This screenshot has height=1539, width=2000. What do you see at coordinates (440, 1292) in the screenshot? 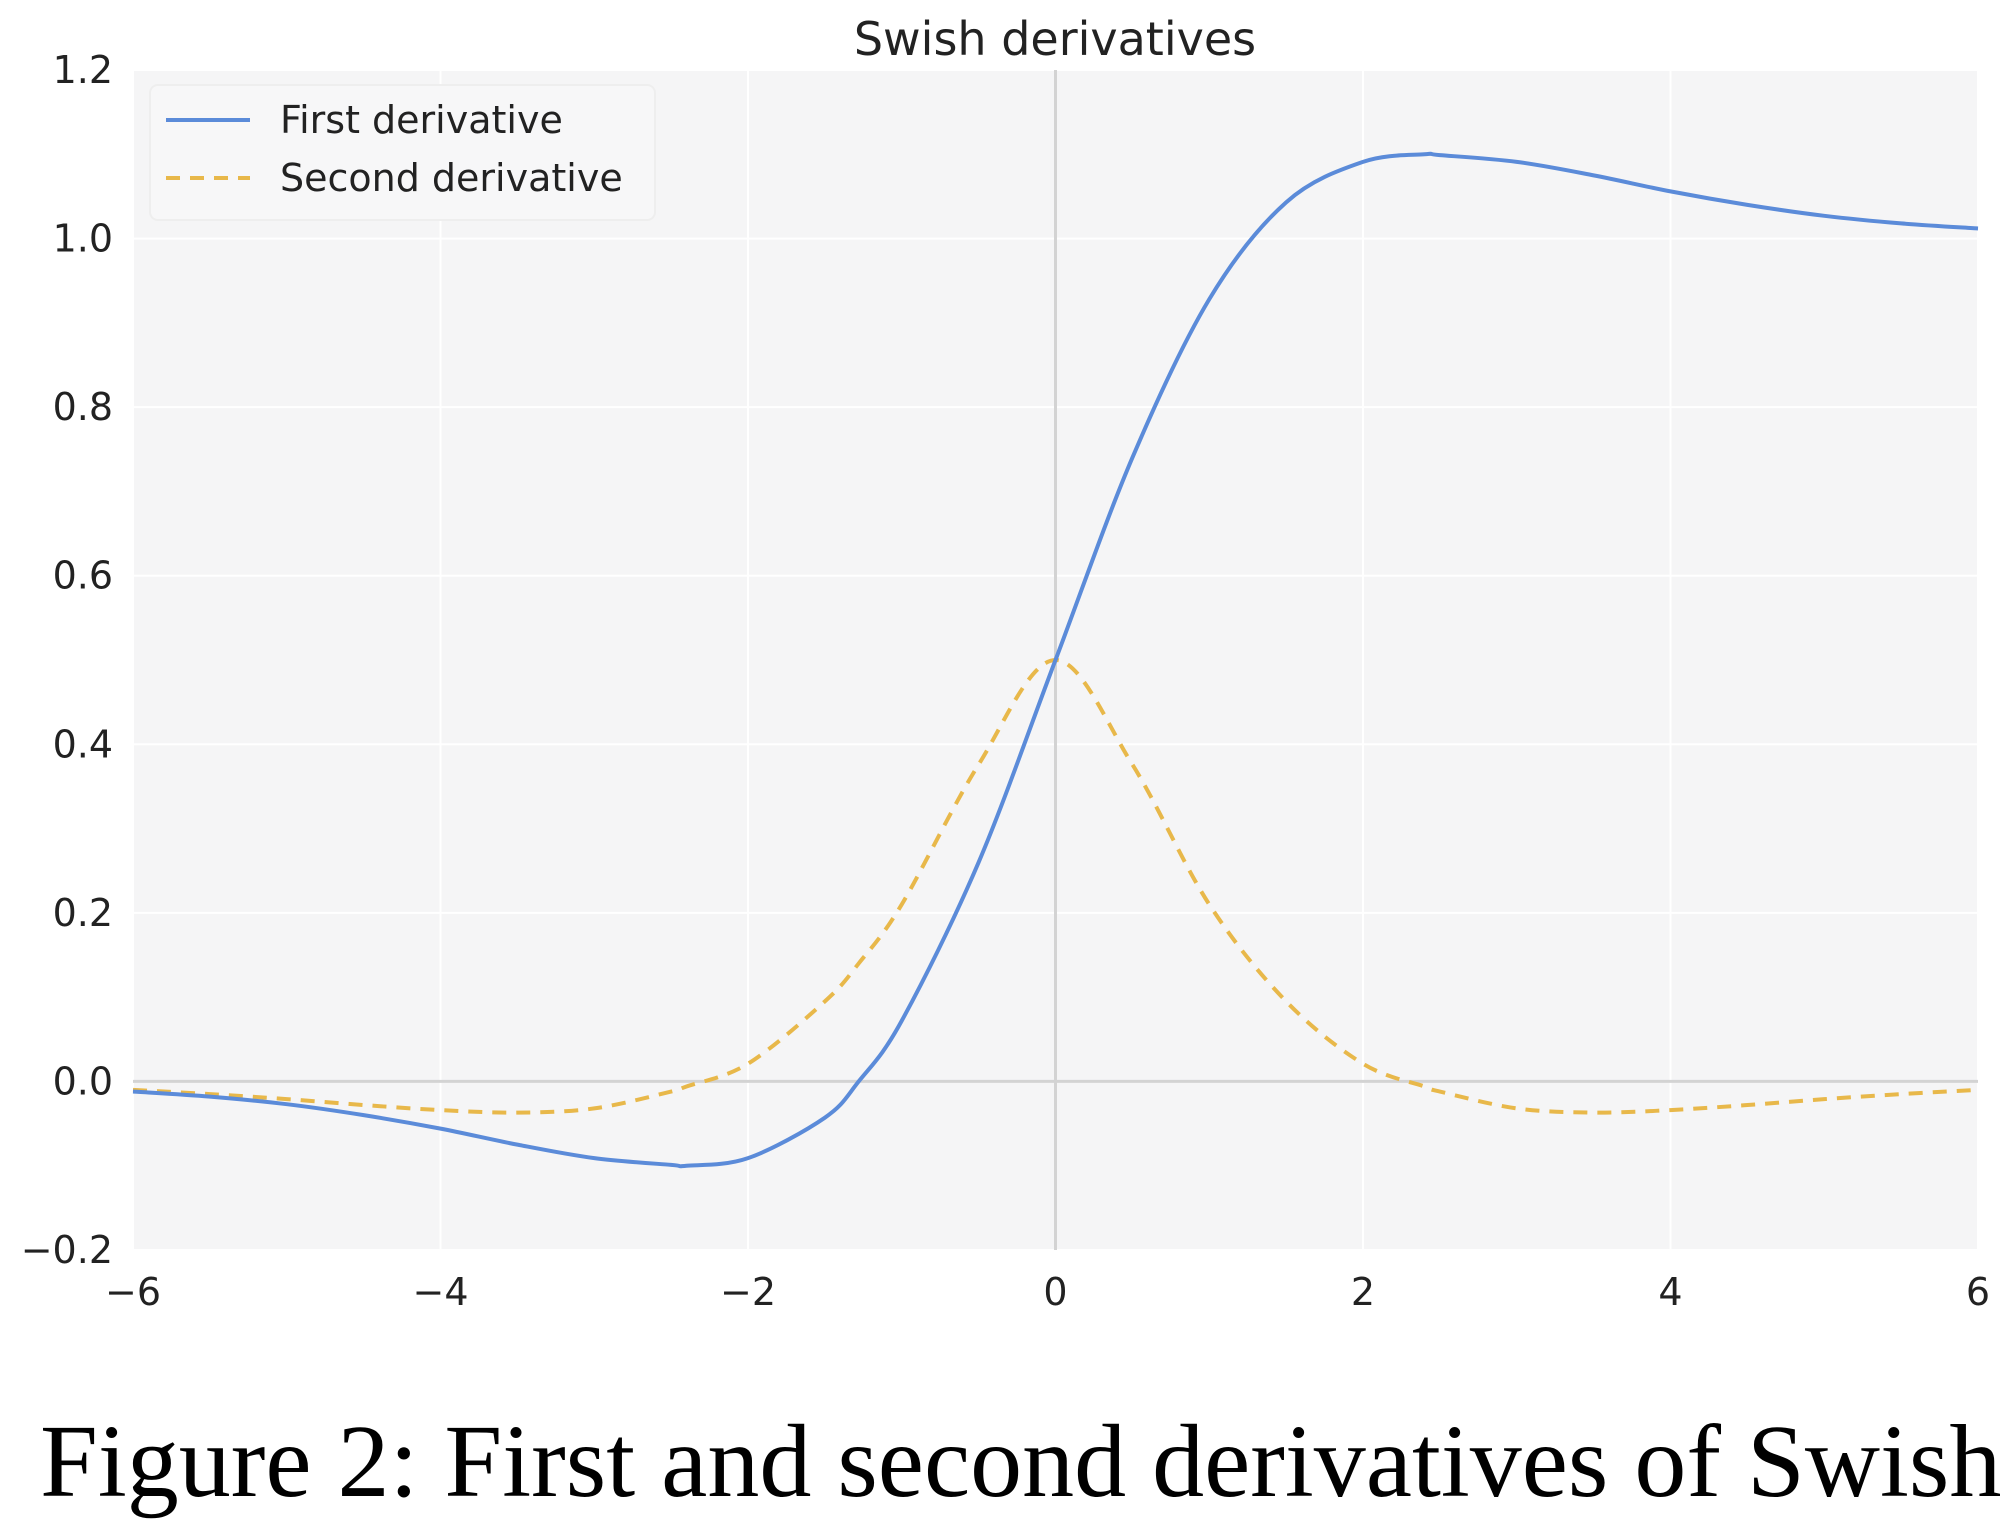
I see `x-tick-label: −4` at bounding box center [440, 1292].